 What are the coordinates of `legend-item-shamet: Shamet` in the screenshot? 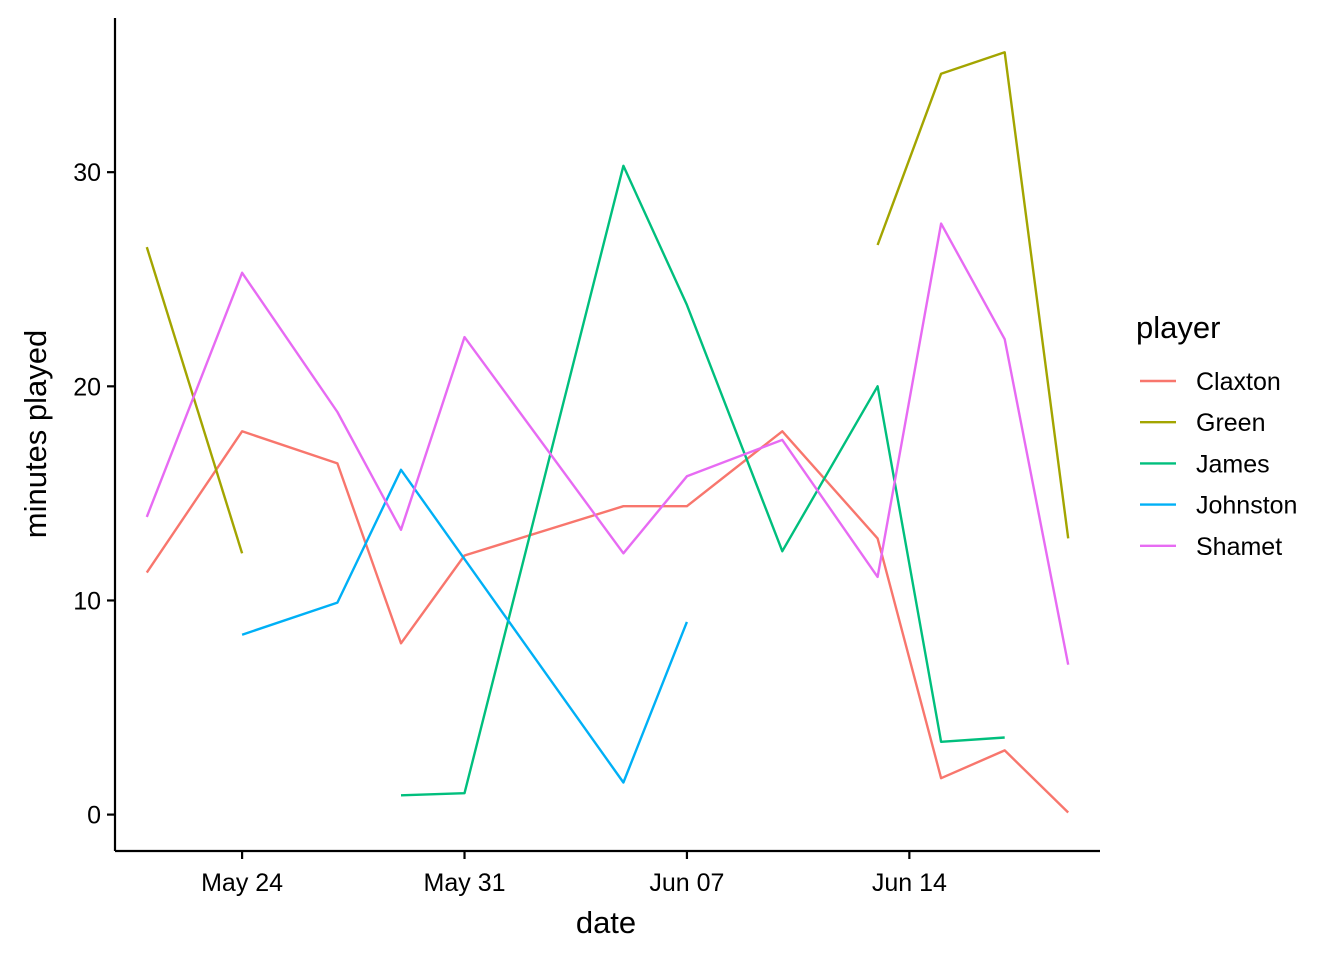 It's located at (1211, 547).